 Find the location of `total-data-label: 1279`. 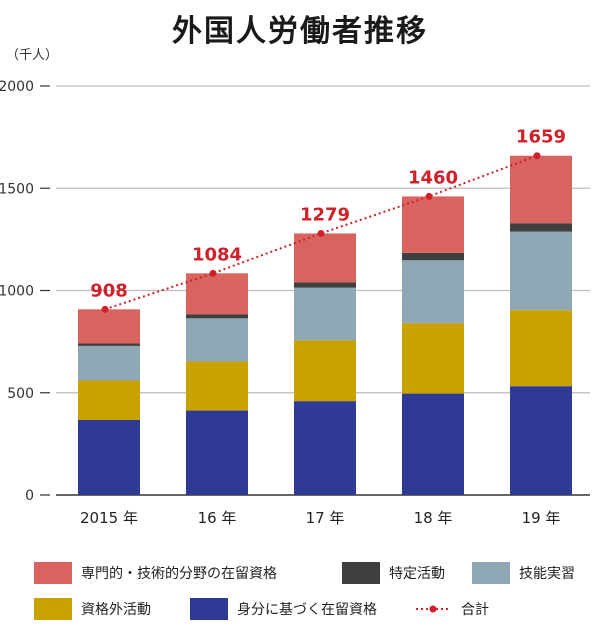

total-data-label: 1279 is located at coordinates (325, 214).